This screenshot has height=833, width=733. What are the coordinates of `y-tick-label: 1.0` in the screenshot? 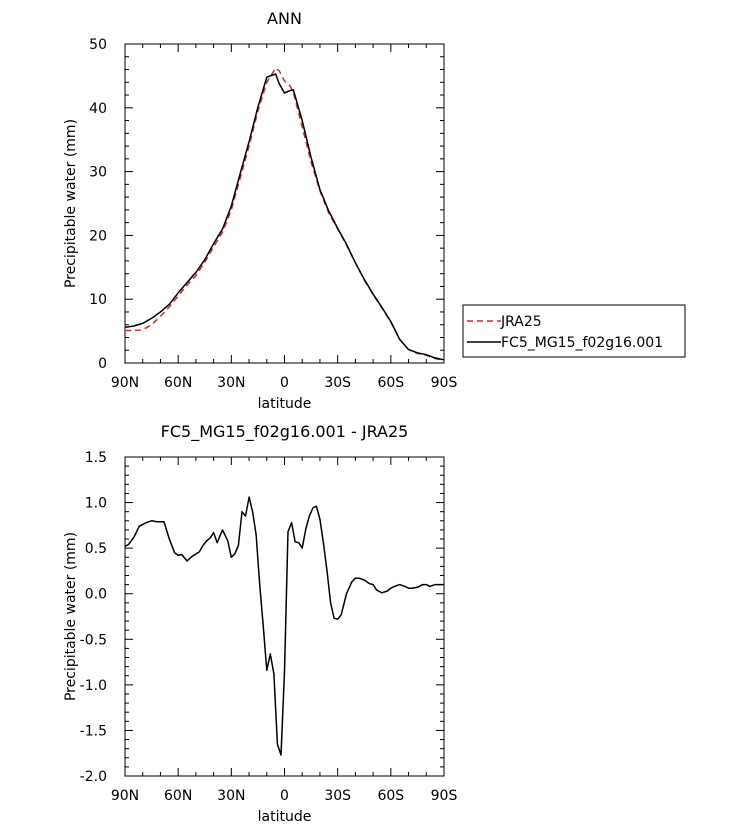 It's located at (96, 504).